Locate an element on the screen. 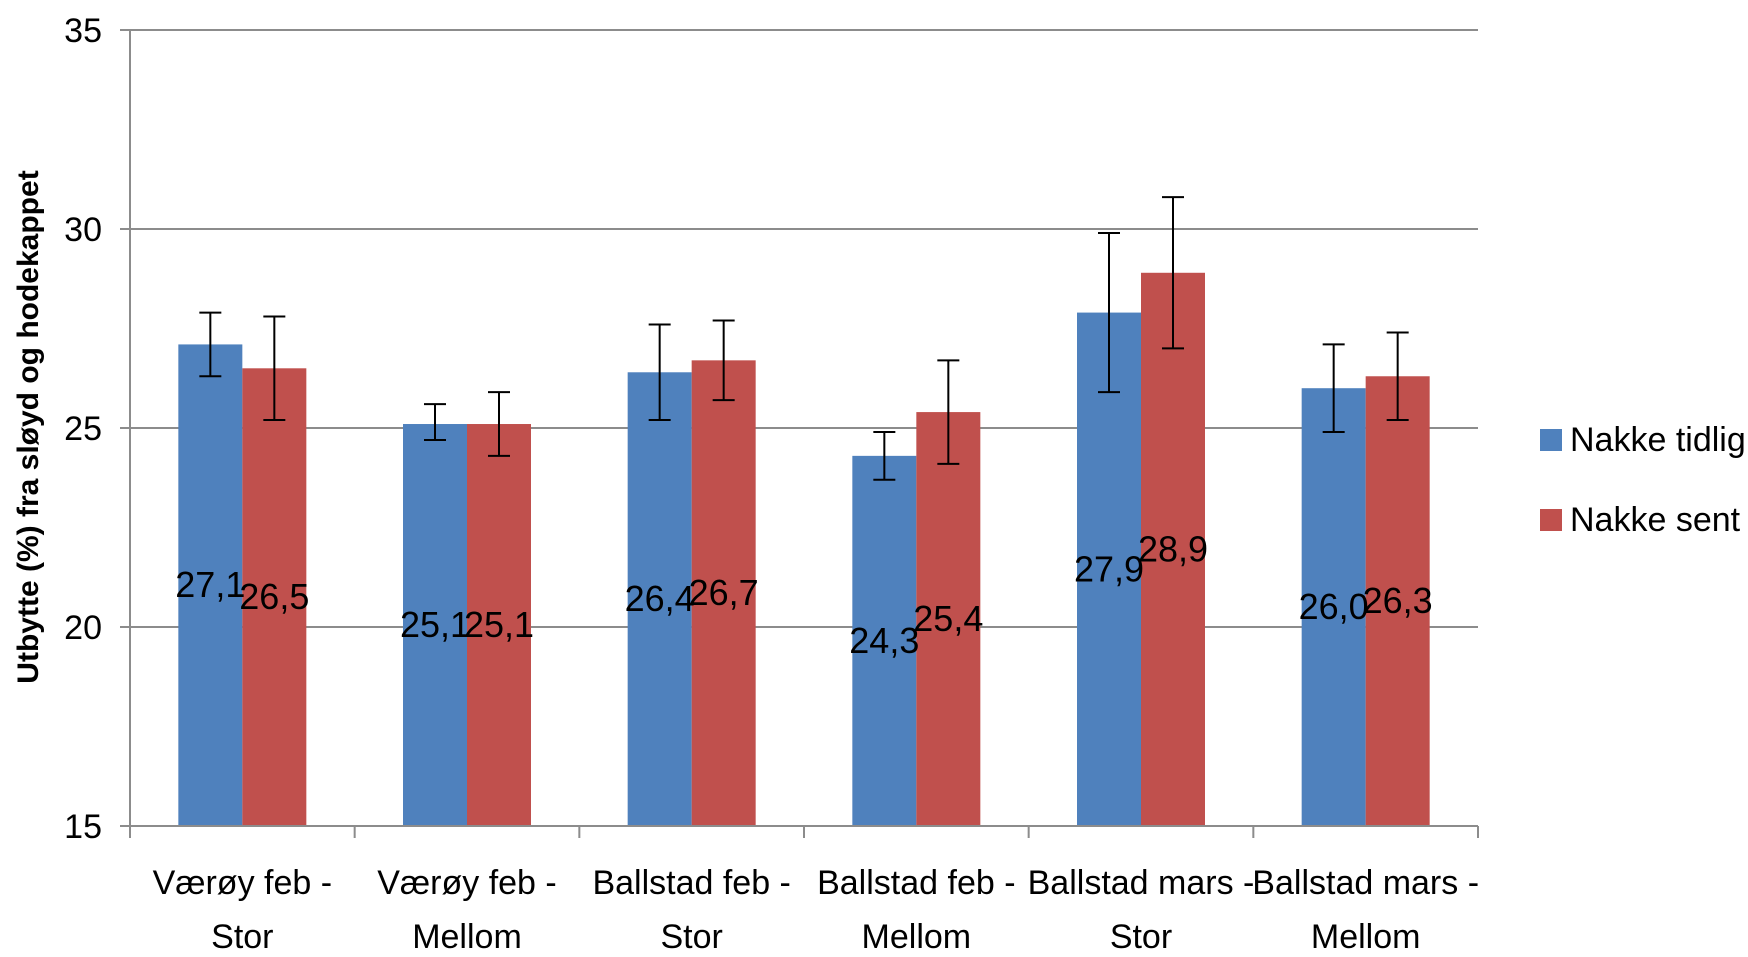 This screenshot has height=957, width=1748. y-tick-label: 30 is located at coordinates (83, 230).